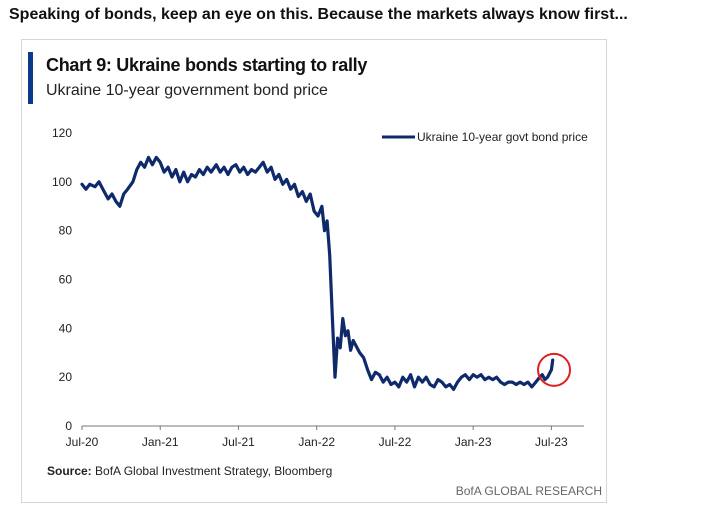 This screenshot has width=714, height=508. Describe the element at coordinates (30, 78) in the screenshot. I see `title-accent-bar` at that location.